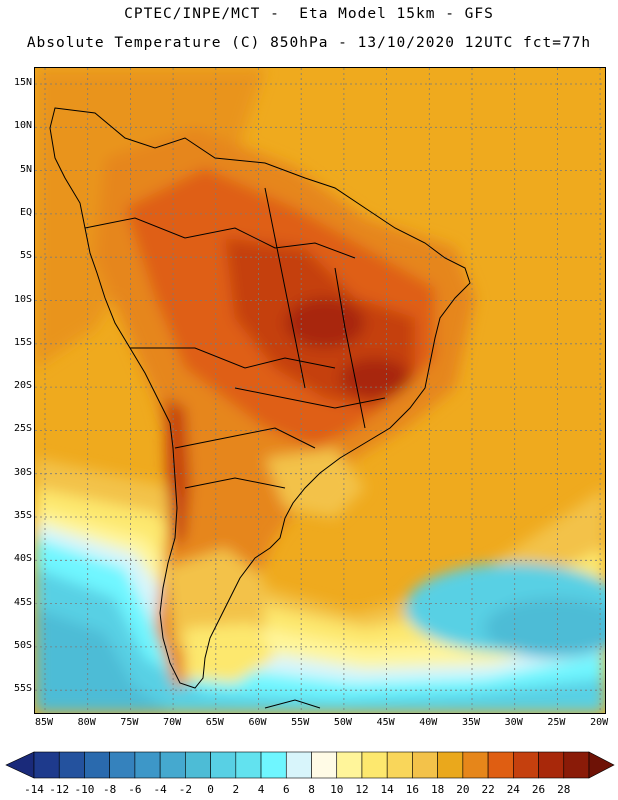 This screenshot has width=618, height=800. I want to click on longitude-label: 60W, so click(257, 722).